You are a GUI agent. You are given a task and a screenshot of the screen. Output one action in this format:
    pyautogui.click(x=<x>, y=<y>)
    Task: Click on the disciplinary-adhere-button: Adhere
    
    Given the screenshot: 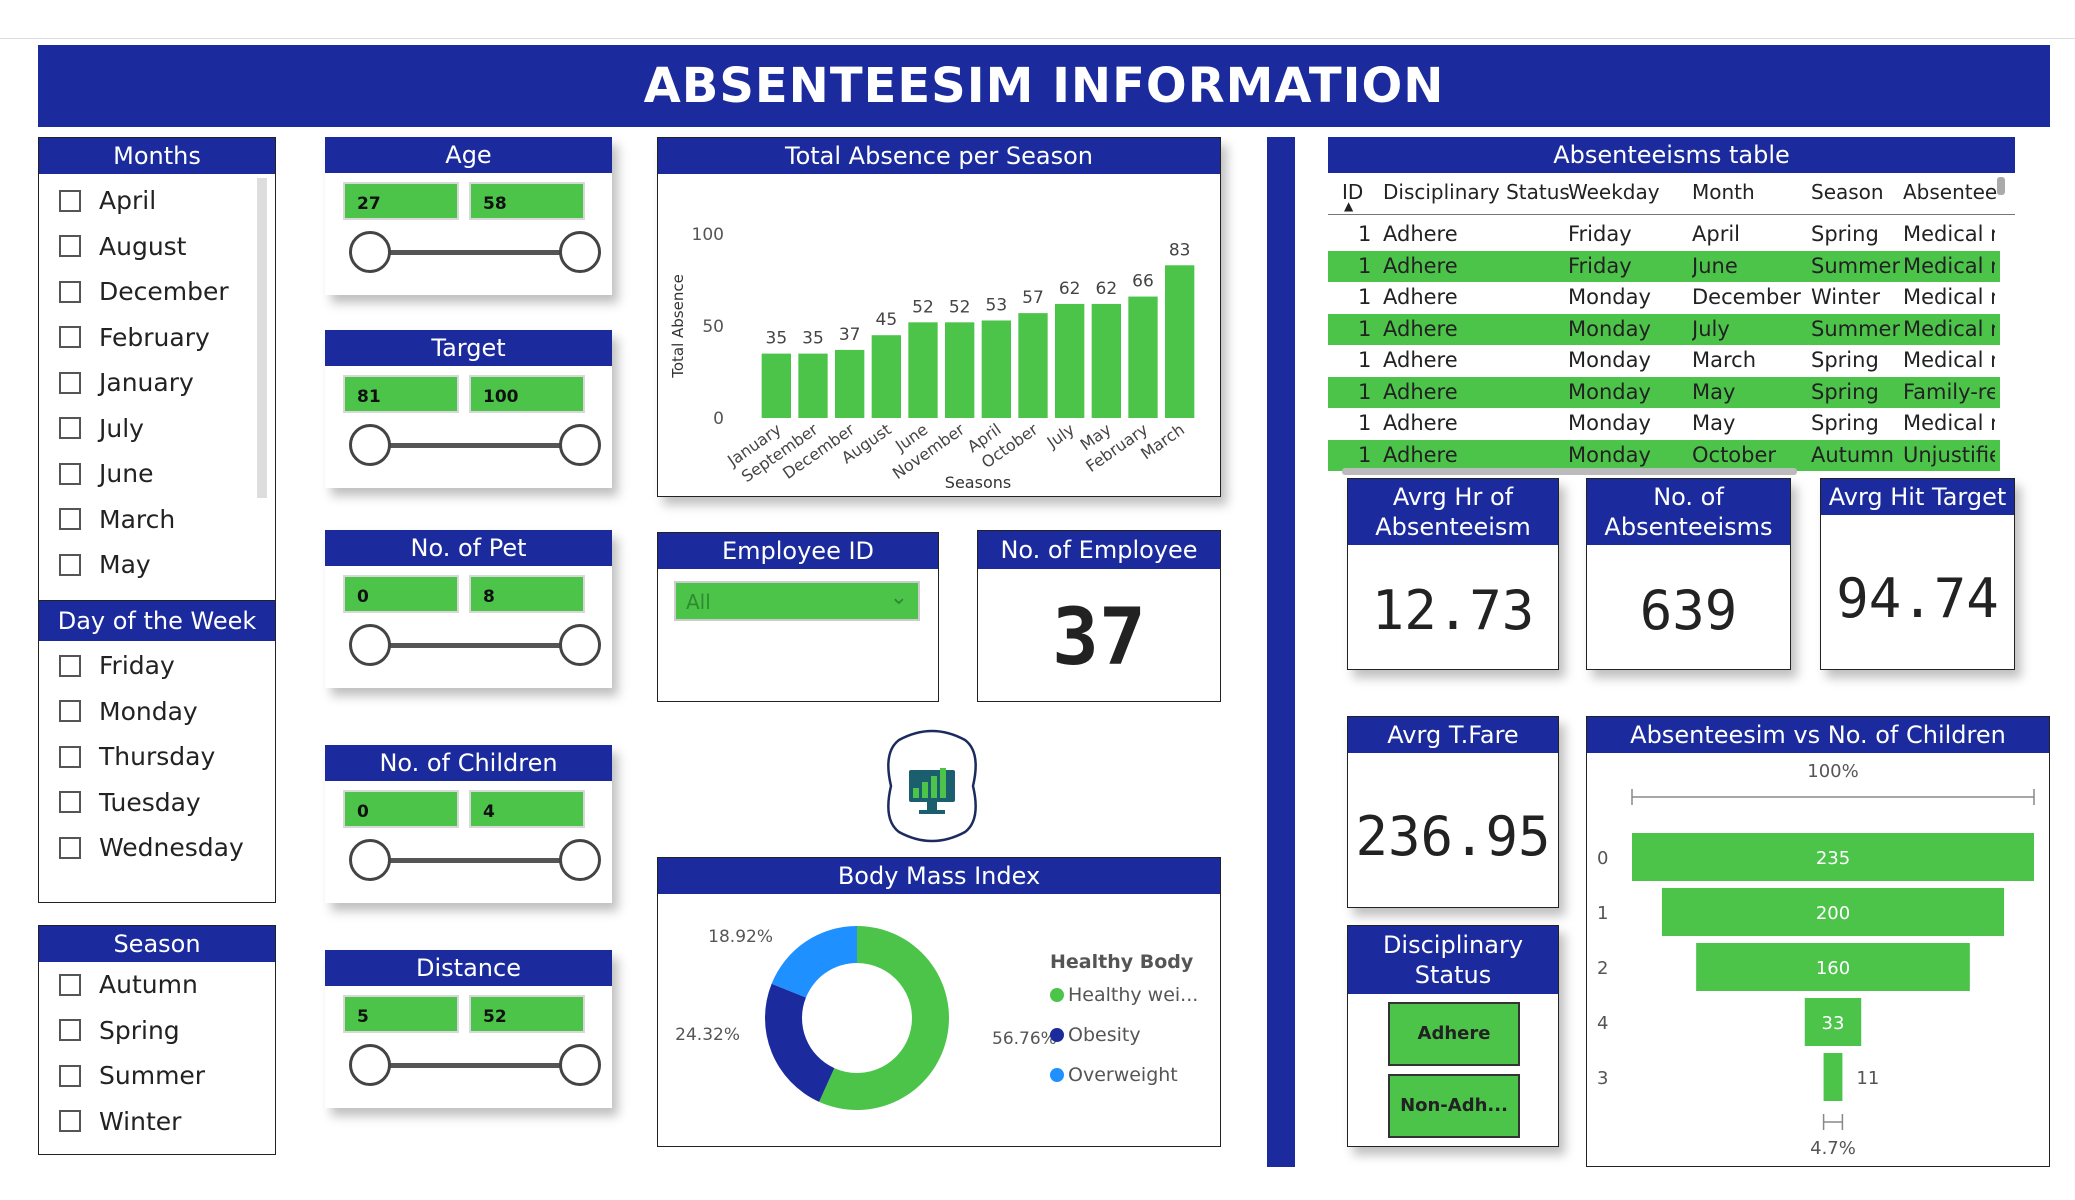 What is the action you would take?
    pyautogui.click(x=1454, y=1034)
    